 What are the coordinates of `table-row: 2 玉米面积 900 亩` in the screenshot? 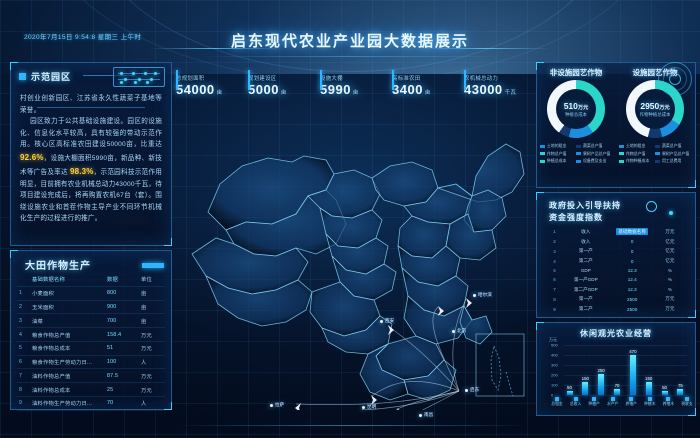 It's located at (91, 307).